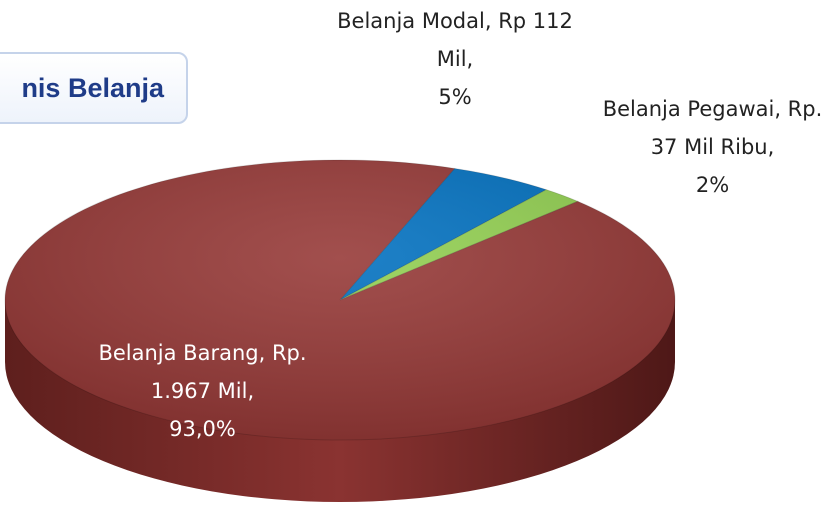  I want to click on value-label: 93,0%, so click(202, 429).